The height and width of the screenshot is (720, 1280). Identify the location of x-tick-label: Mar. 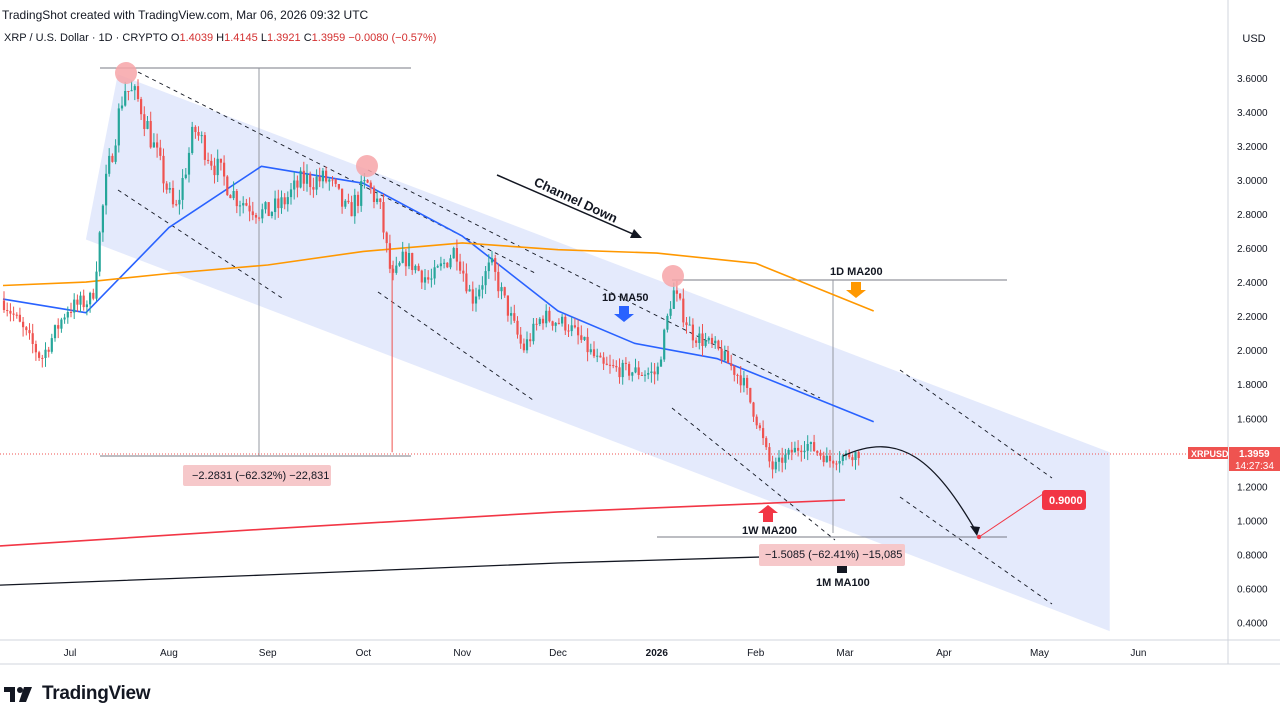
(845, 653).